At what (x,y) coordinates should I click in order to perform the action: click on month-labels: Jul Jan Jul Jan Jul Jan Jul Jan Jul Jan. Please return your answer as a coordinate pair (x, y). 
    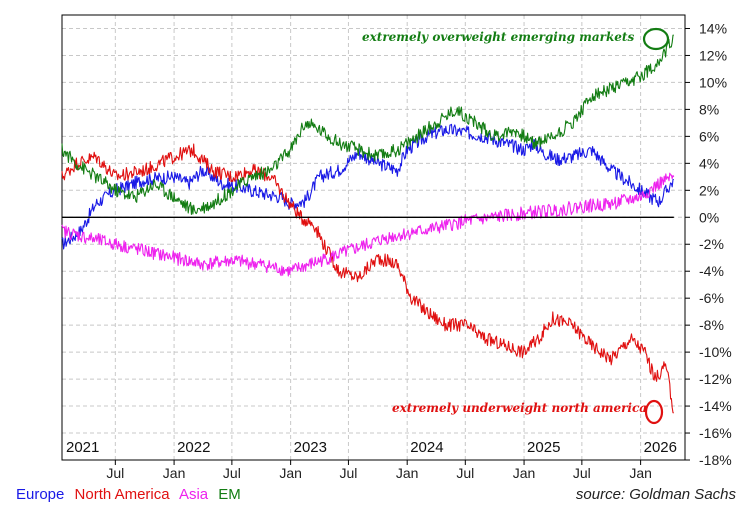
    Looking at the image, I should click on (379, 470).